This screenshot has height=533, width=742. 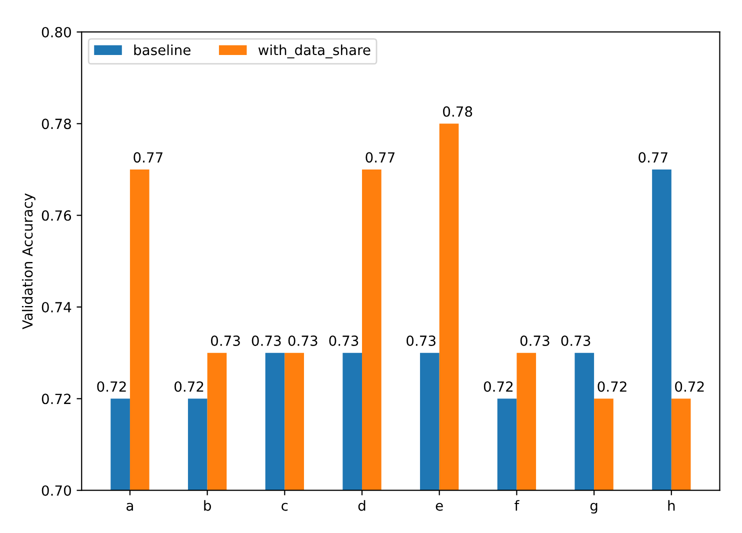 I want to click on data-label: 0.78, so click(x=457, y=111).